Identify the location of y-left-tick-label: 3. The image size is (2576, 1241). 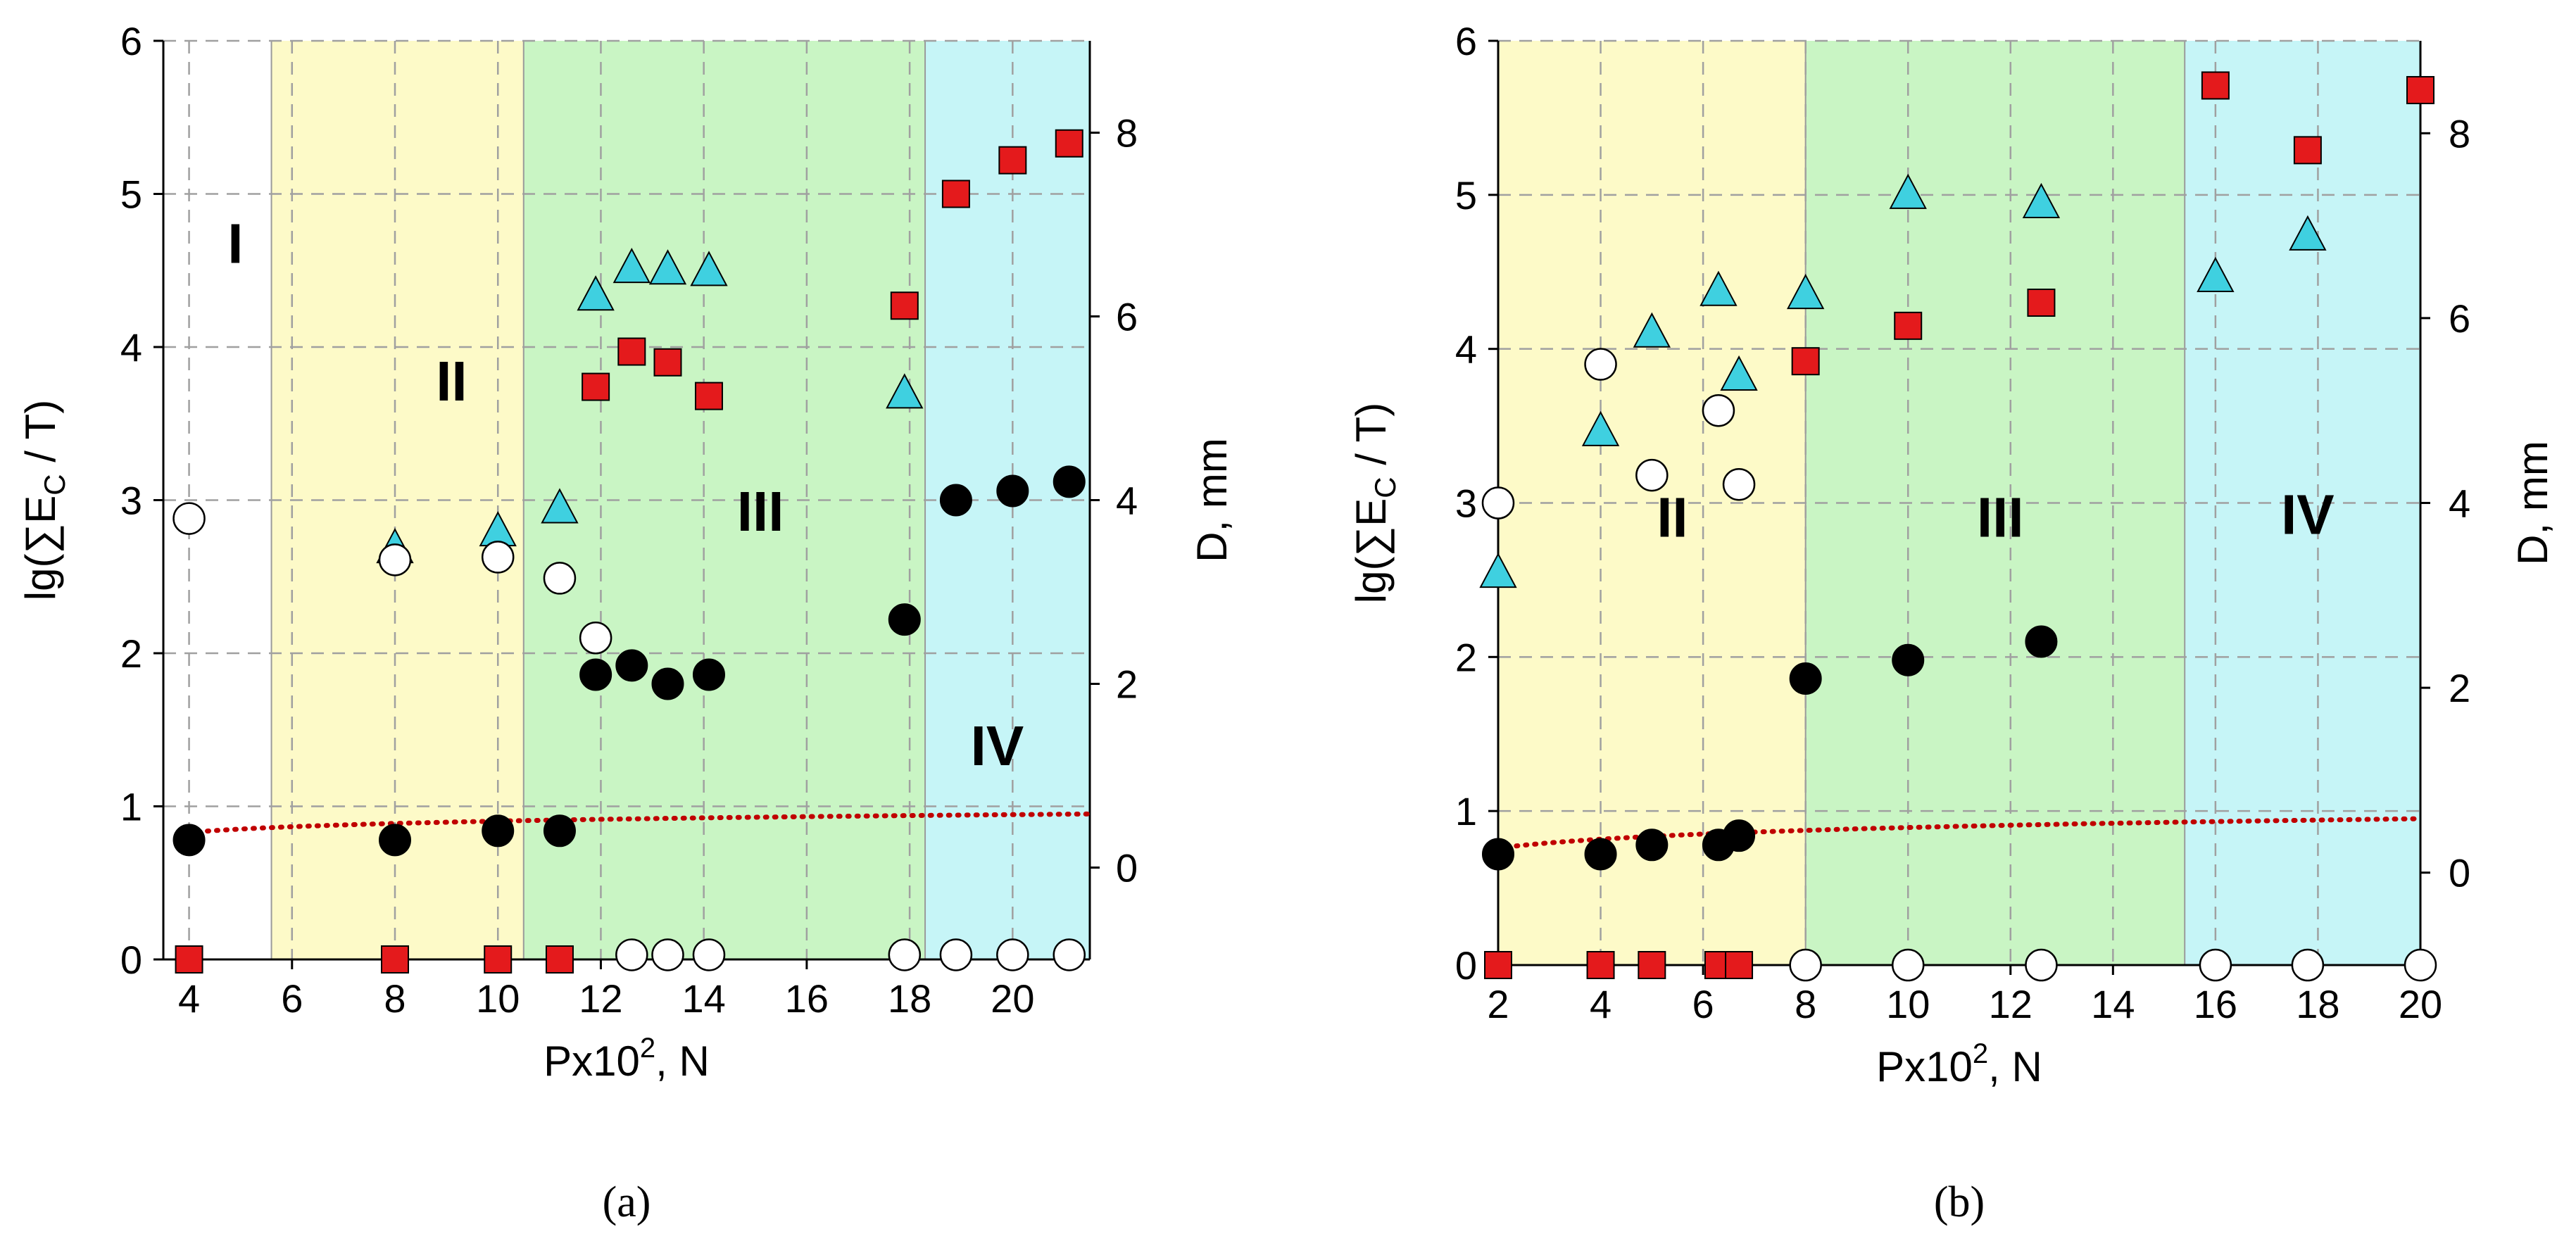
(1466, 503).